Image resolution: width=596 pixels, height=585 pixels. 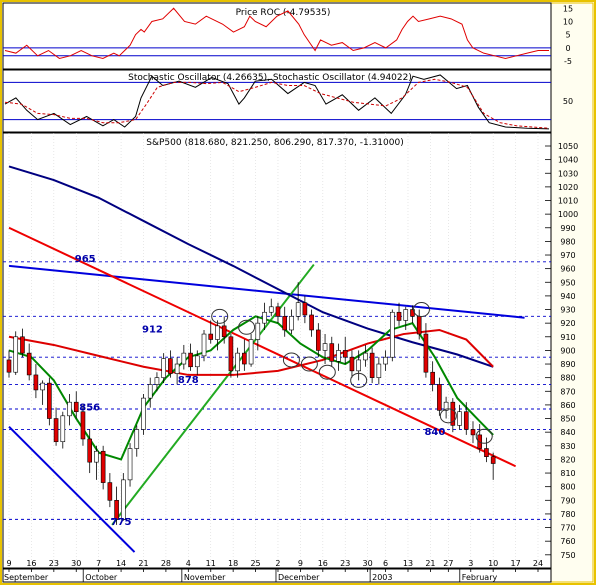 I want to click on x-tick-label: 17, so click(x=515, y=563).